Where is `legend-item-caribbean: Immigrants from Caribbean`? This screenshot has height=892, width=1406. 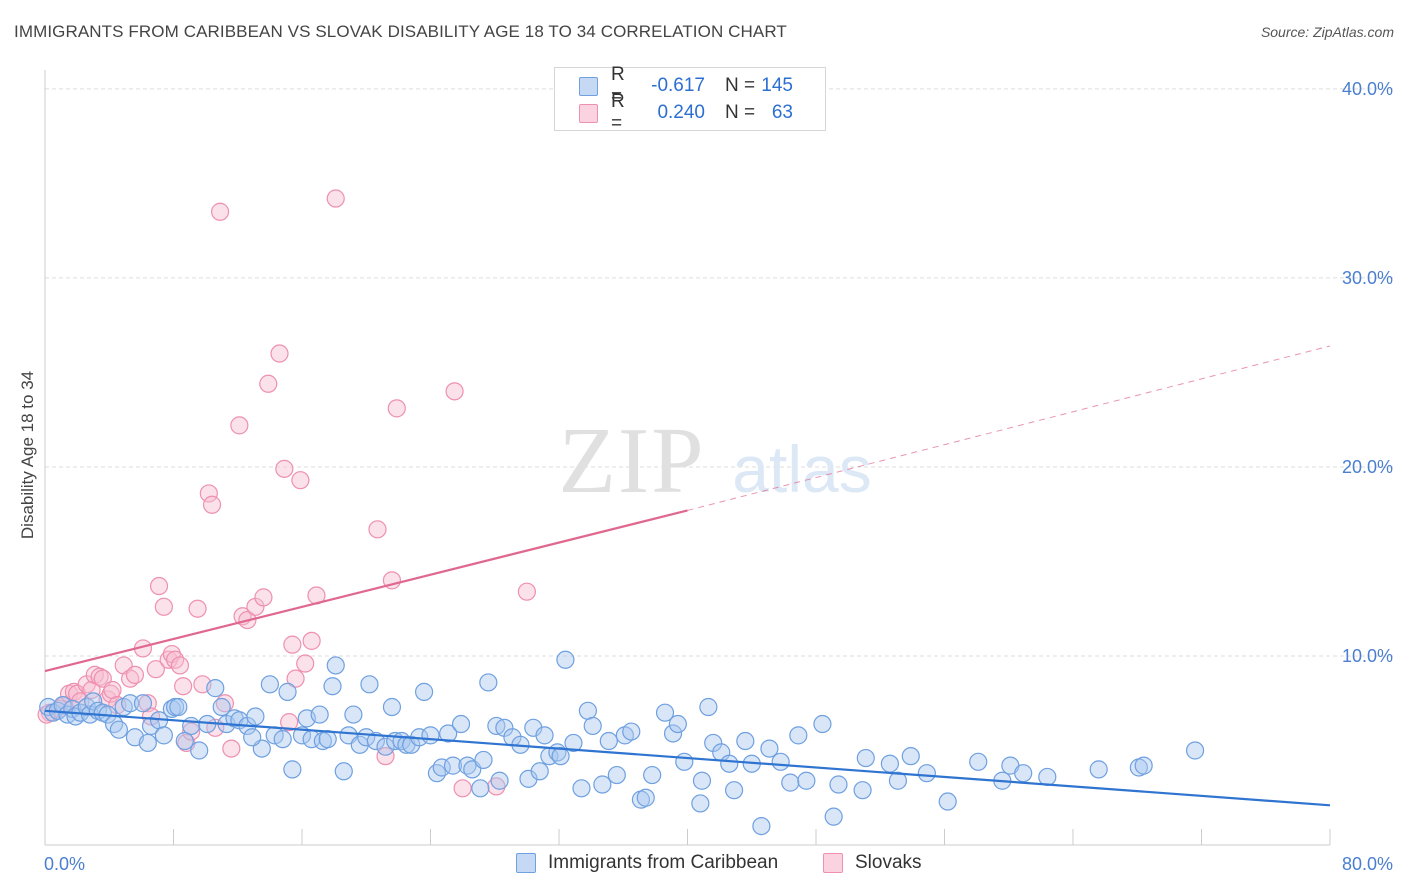
legend-item-caribbean: Immigrants from Caribbean is located at coordinates (647, 863).